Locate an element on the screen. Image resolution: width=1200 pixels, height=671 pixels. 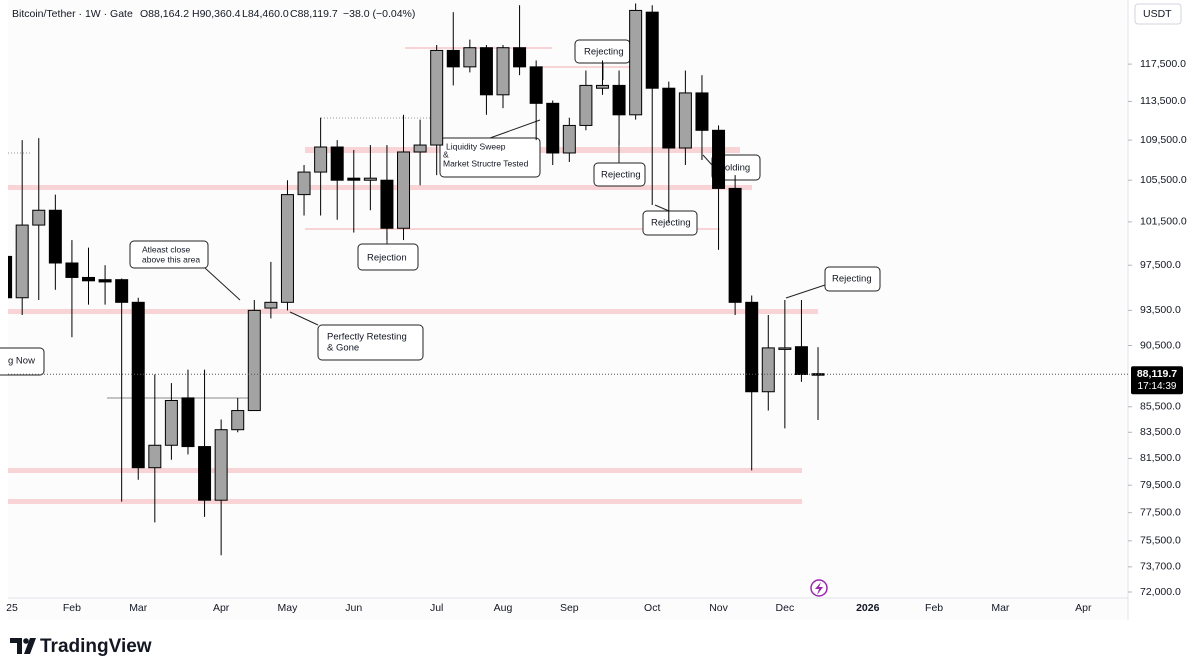
y-tick-label: 113,500.0 is located at coordinates (1163, 101).